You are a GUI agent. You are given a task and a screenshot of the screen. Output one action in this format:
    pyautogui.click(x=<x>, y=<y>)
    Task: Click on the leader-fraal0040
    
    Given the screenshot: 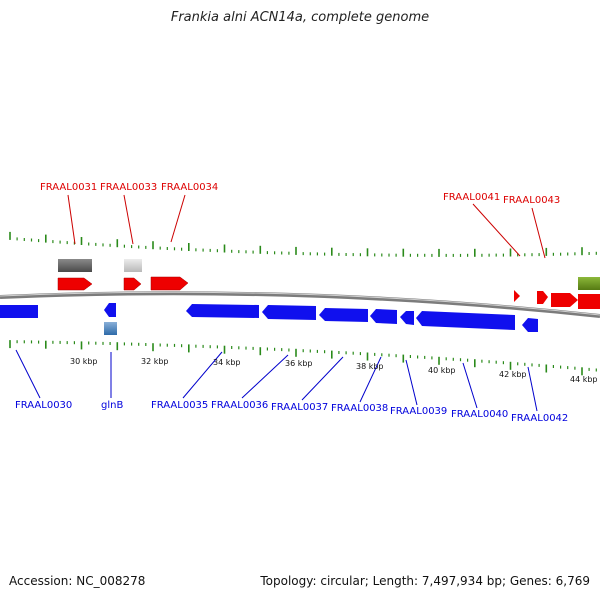 What is the action you would take?
    pyautogui.click(x=470, y=385)
    